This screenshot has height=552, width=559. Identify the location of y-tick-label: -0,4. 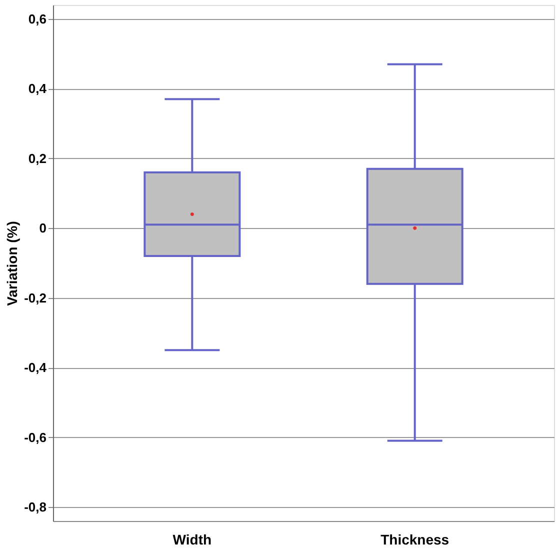
(36, 368).